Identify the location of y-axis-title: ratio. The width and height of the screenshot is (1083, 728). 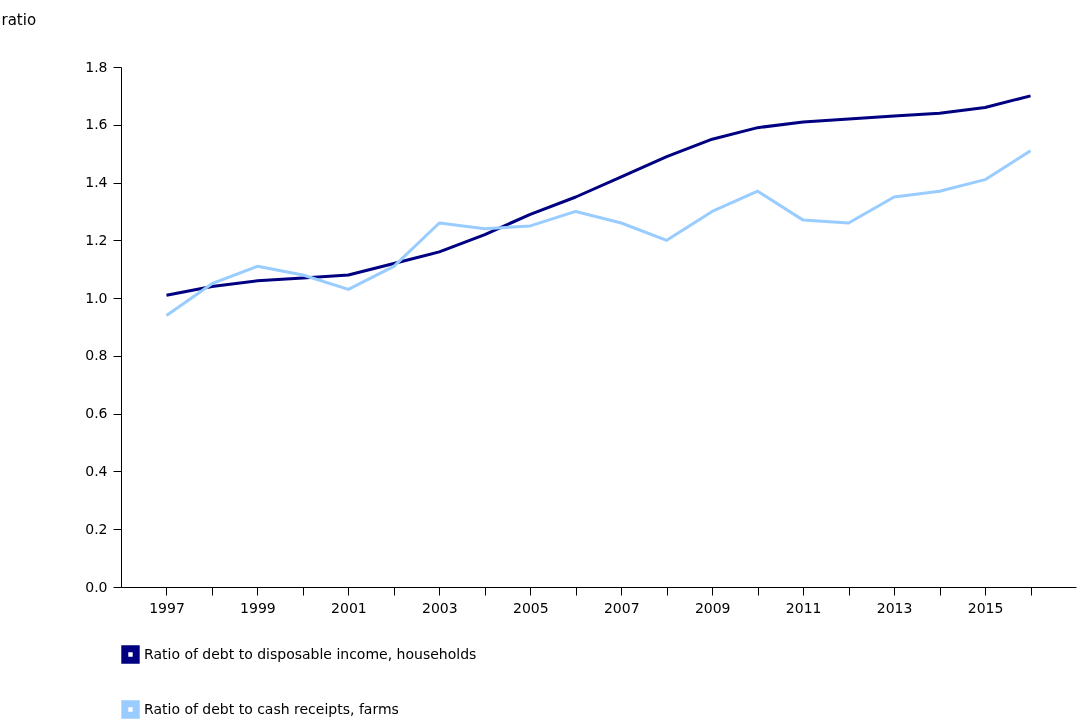
(19, 19).